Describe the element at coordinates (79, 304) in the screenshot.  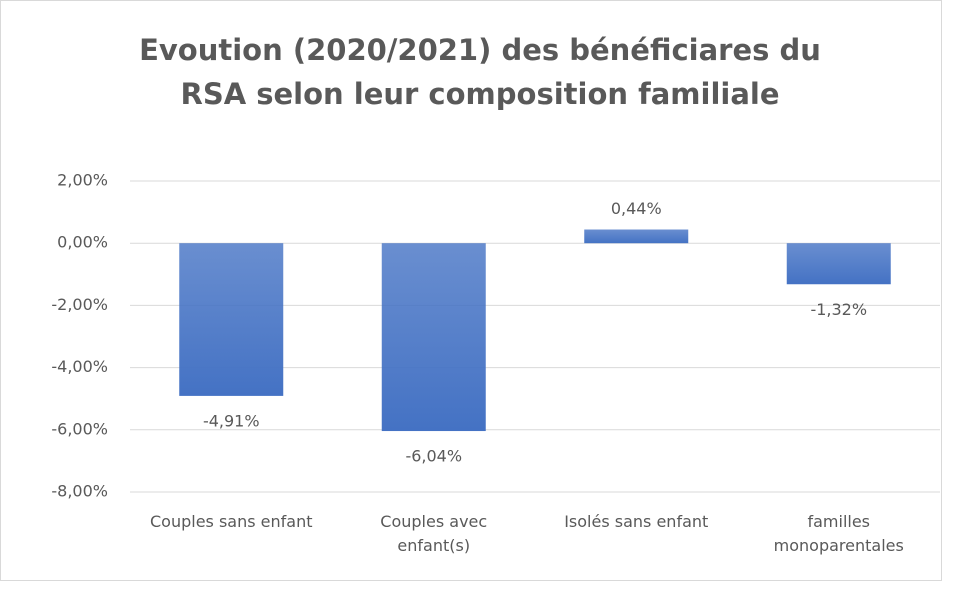
I see `y-tick-label: -2,00%` at that location.